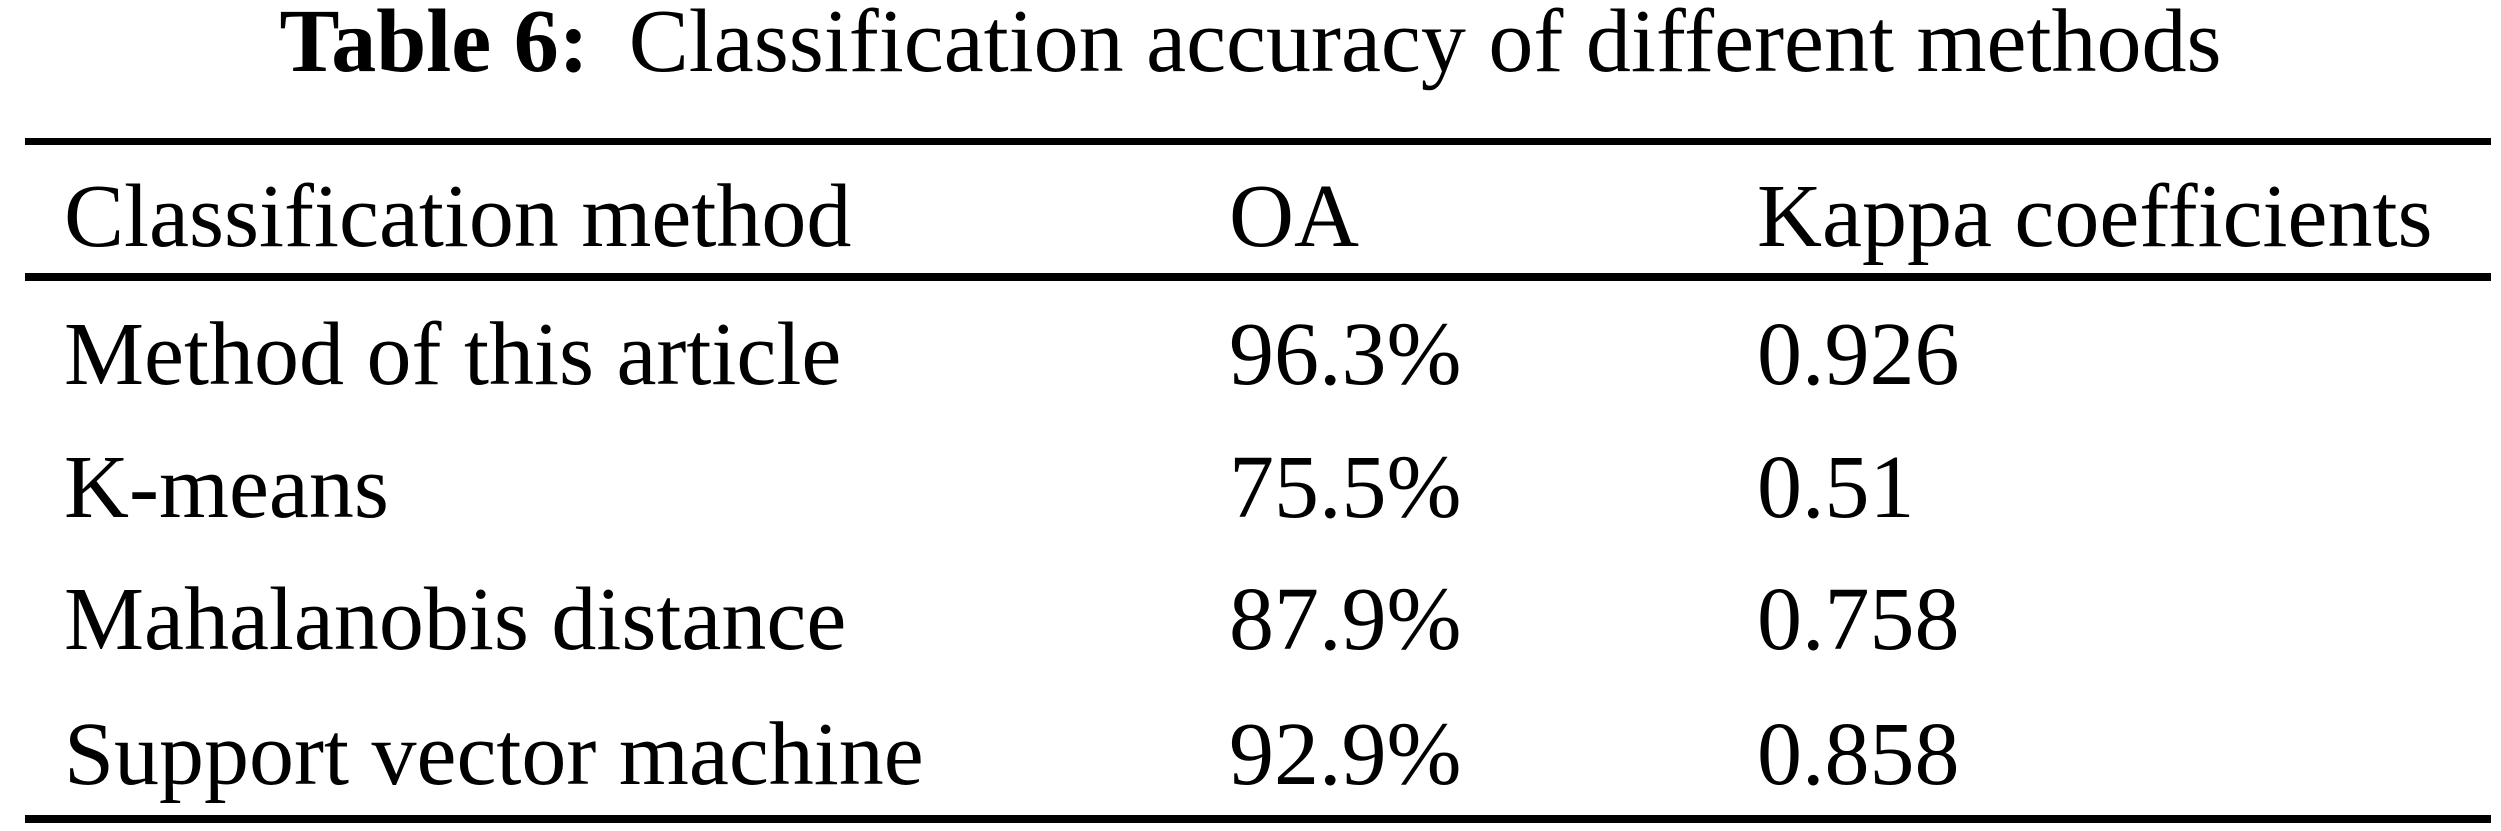 The width and height of the screenshot is (2501, 831). Describe the element at coordinates (455, 619) in the screenshot. I see `cell-method: Mahalanobis distance` at that location.